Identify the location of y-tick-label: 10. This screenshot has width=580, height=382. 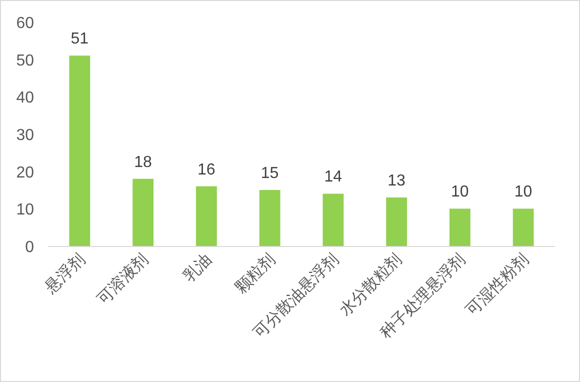
(25, 210).